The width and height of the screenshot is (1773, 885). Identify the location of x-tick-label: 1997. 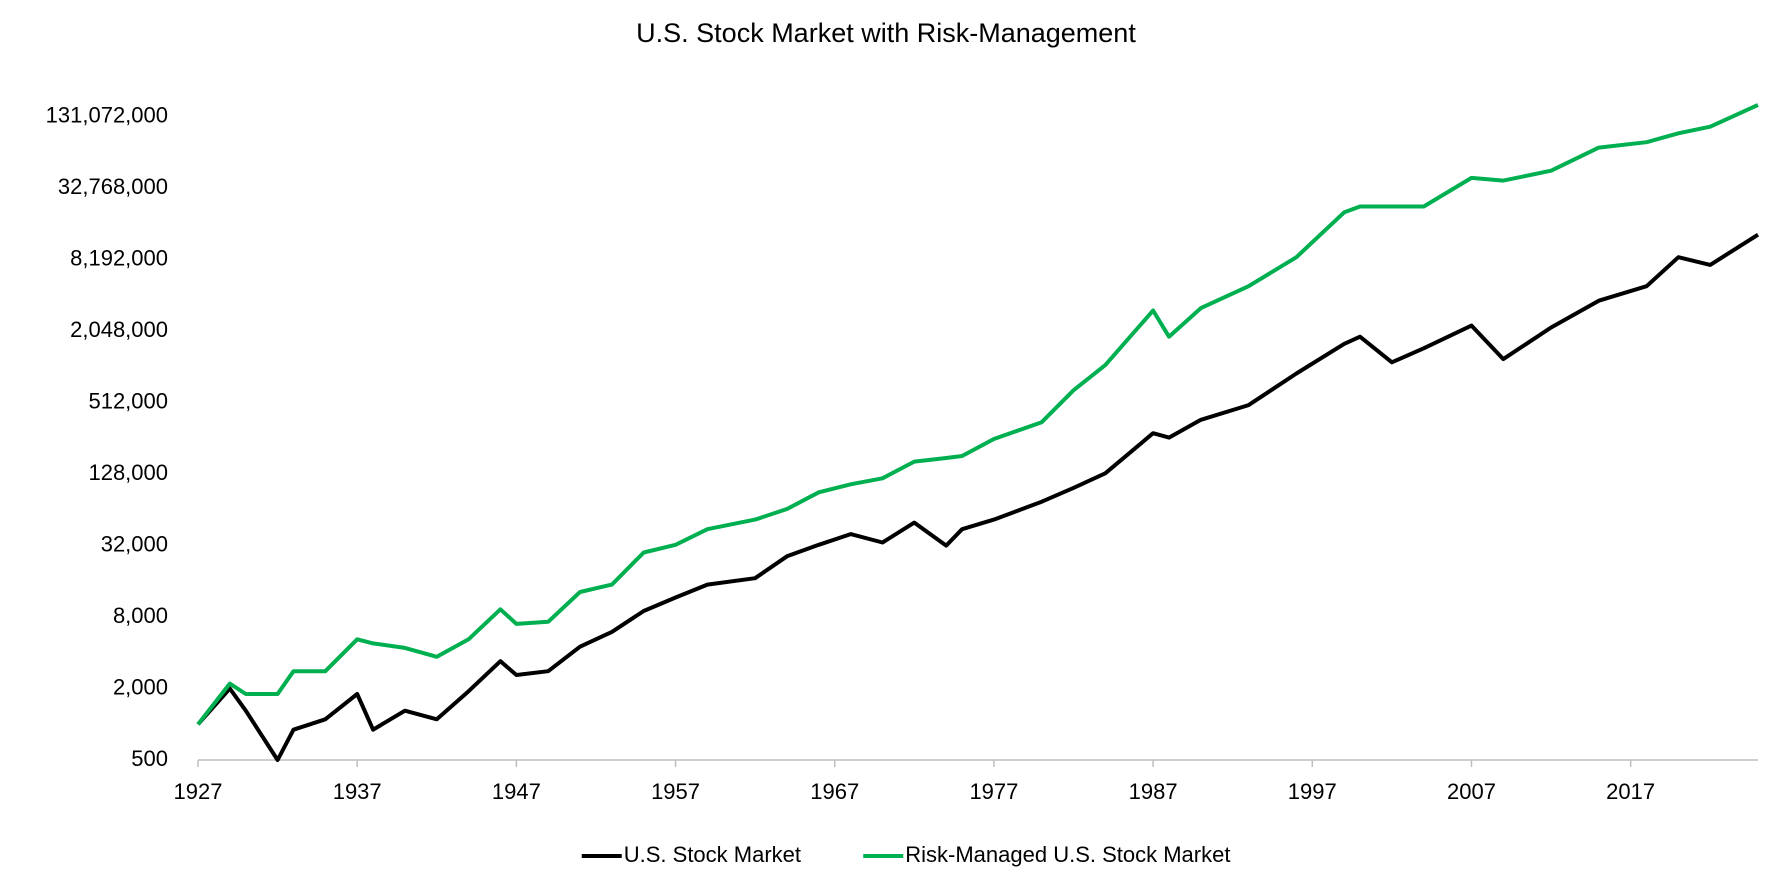
(1312, 791).